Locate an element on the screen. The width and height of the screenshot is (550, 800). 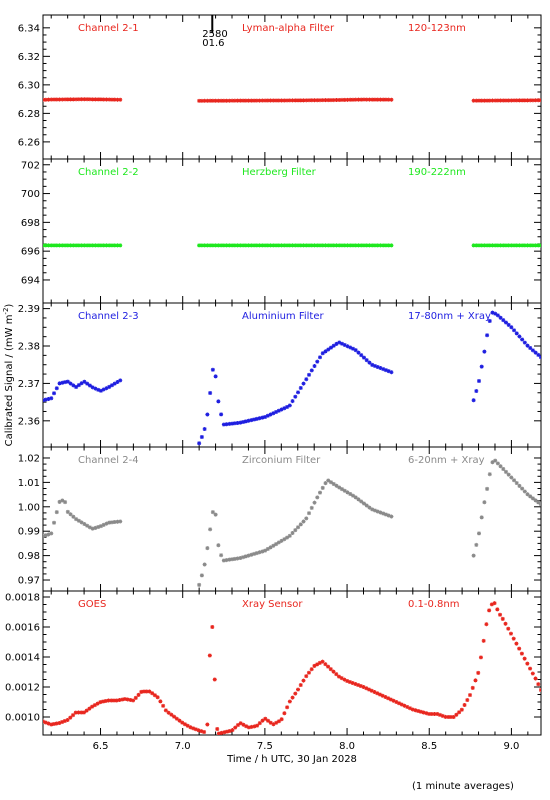
y-tick-label: 700 is located at coordinates (30, 194).